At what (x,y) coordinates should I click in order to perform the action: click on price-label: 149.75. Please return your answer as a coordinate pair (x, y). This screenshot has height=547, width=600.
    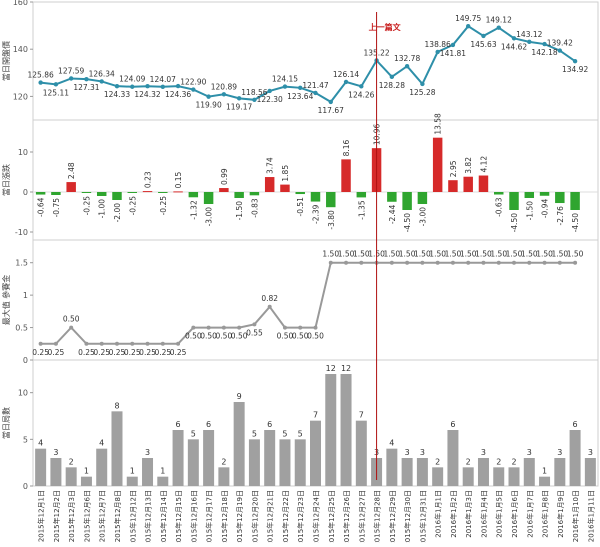
    Looking at the image, I should click on (468, 18).